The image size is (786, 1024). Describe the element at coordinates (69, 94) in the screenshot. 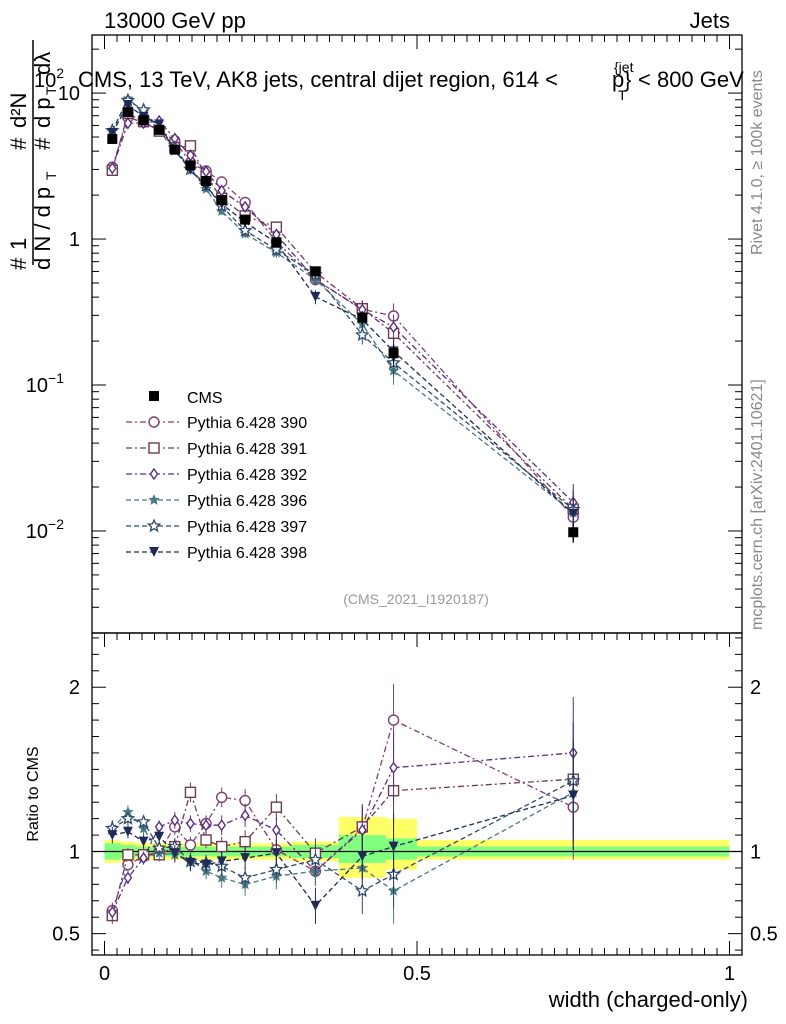

I see `y-tick-label: 10` at that location.